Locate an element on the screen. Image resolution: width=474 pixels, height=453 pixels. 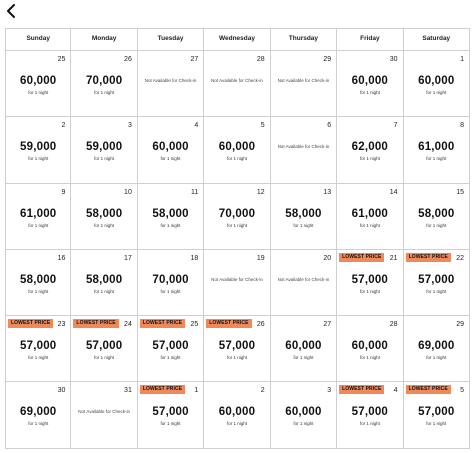
day-number: 31 is located at coordinates (128, 391).